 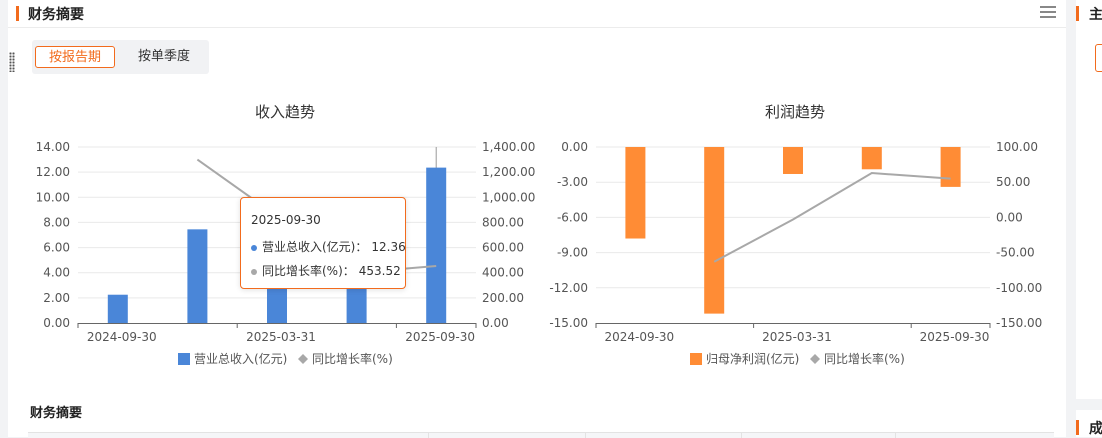 What do you see at coordinates (56, 248) in the screenshot?
I see `left-axis-tick-label: 6.00` at bounding box center [56, 248].